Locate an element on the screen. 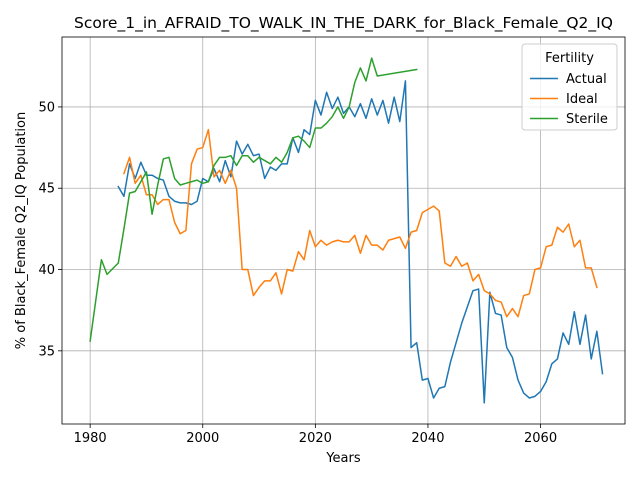 Image resolution: width=640 pixels, height=480 pixels. x-tick-label: 2040 is located at coordinates (427, 438).